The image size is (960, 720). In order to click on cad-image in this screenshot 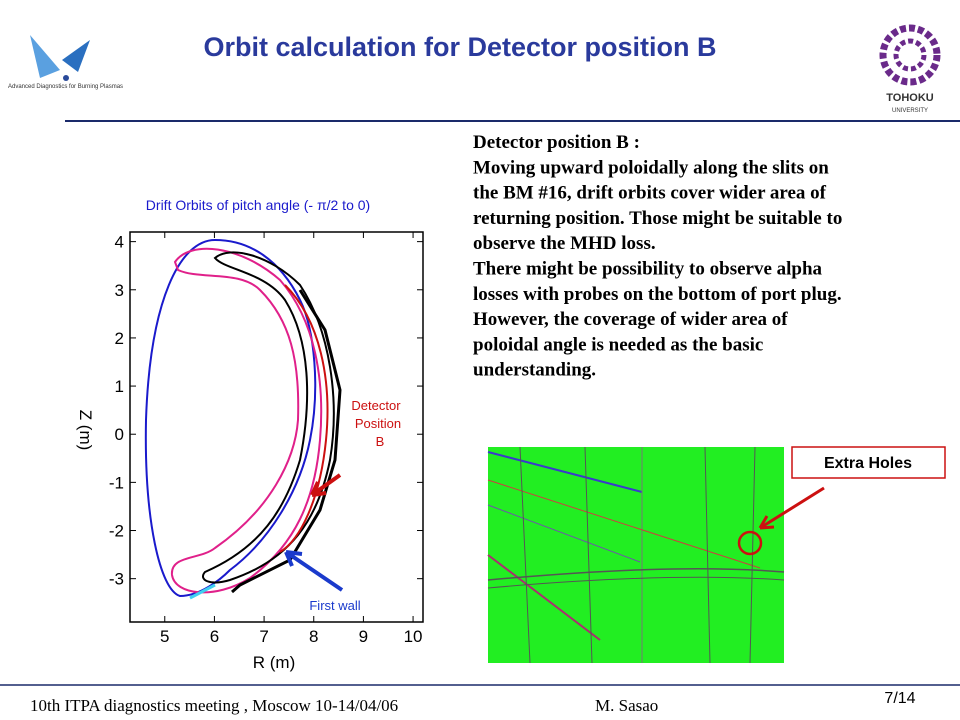, I will do `click(636, 555)`.